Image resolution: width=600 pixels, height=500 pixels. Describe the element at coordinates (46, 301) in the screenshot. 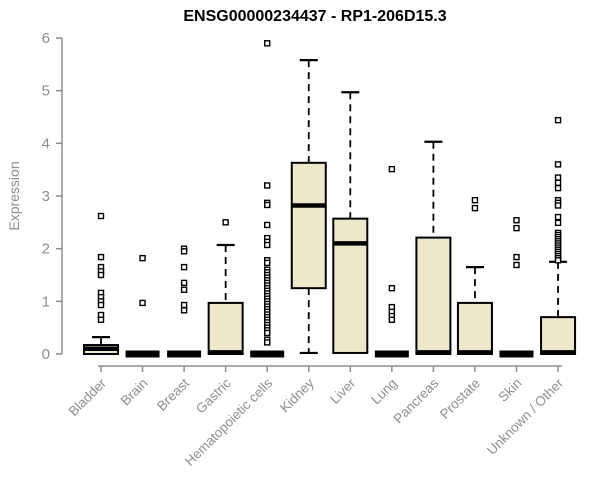

I see `y-tick-label: 1` at that location.